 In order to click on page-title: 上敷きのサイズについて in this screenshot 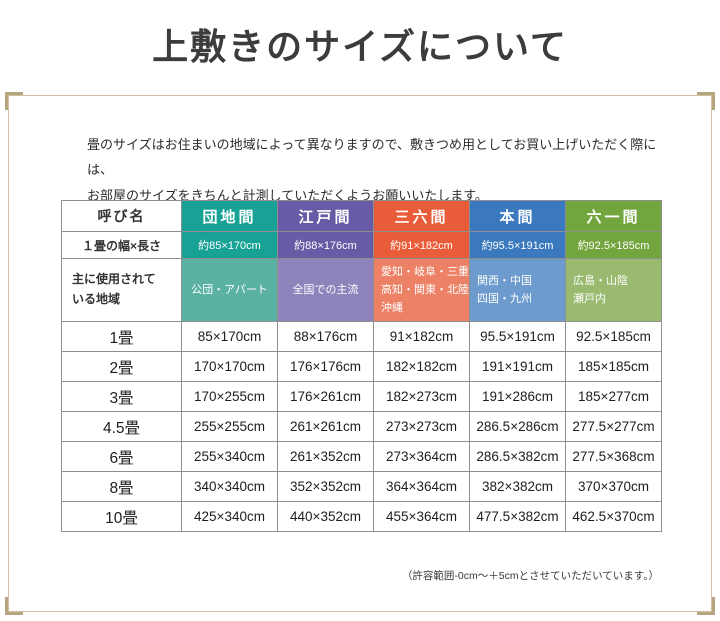, I will do `click(360, 47)`.